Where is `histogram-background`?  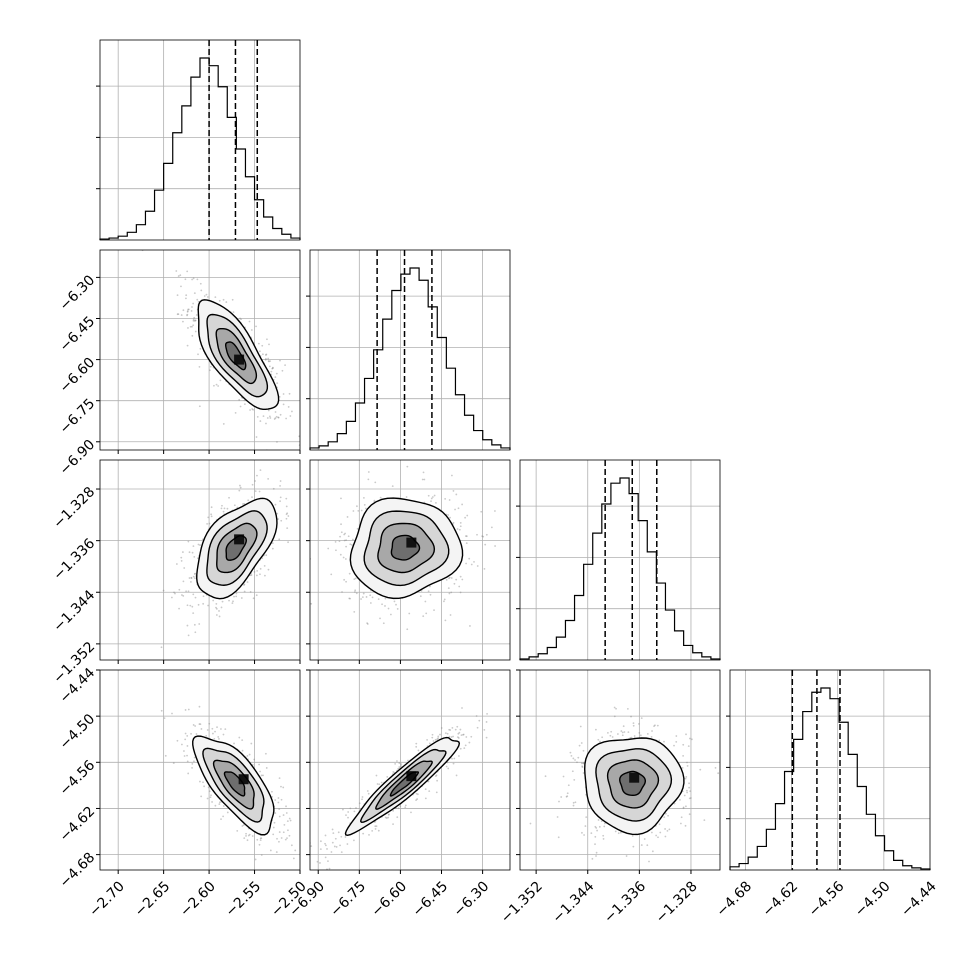 histogram-background is located at coordinates (410, 350).